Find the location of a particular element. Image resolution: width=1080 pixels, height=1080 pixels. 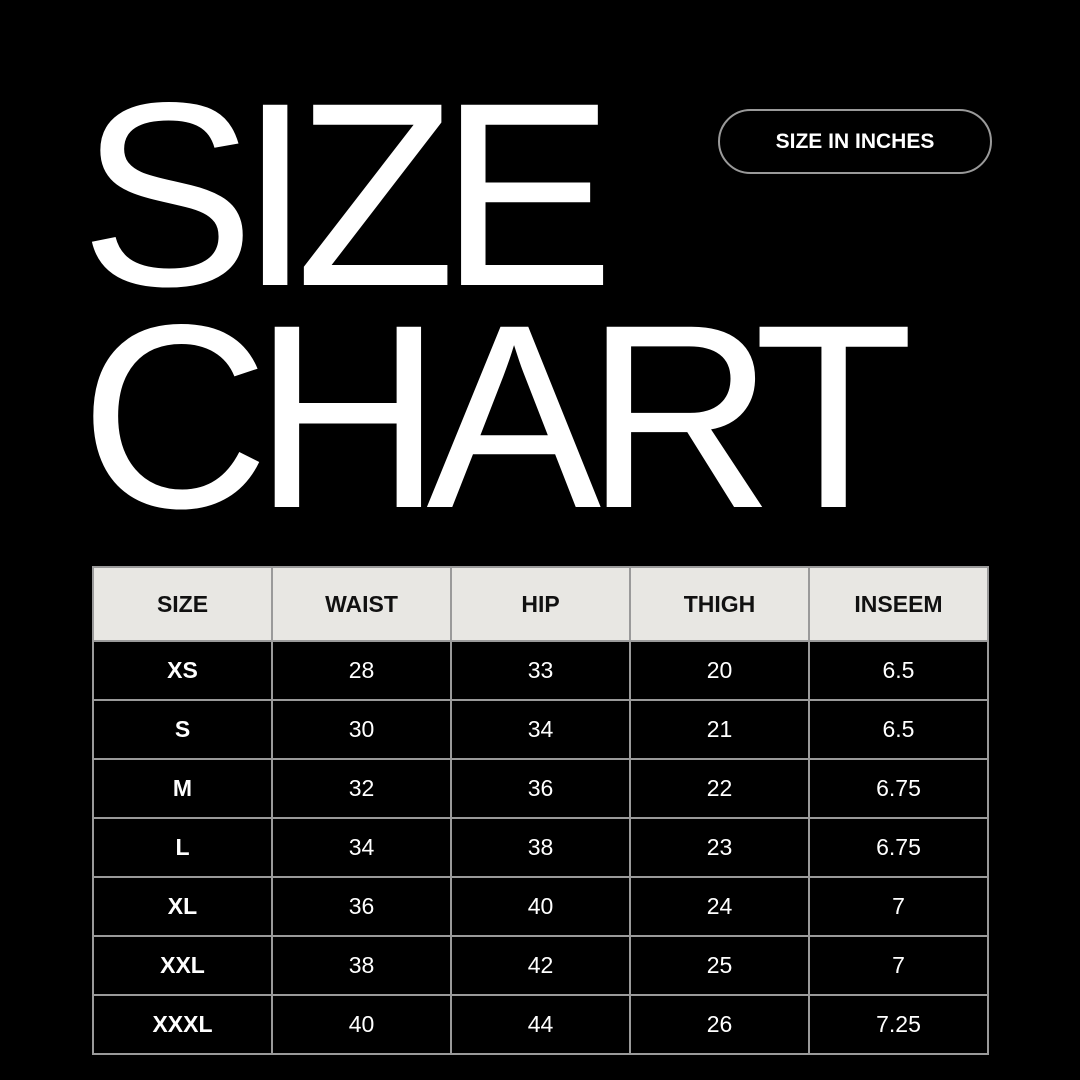

measurement-cell-thigh: 23 is located at coordinates (719, 847).